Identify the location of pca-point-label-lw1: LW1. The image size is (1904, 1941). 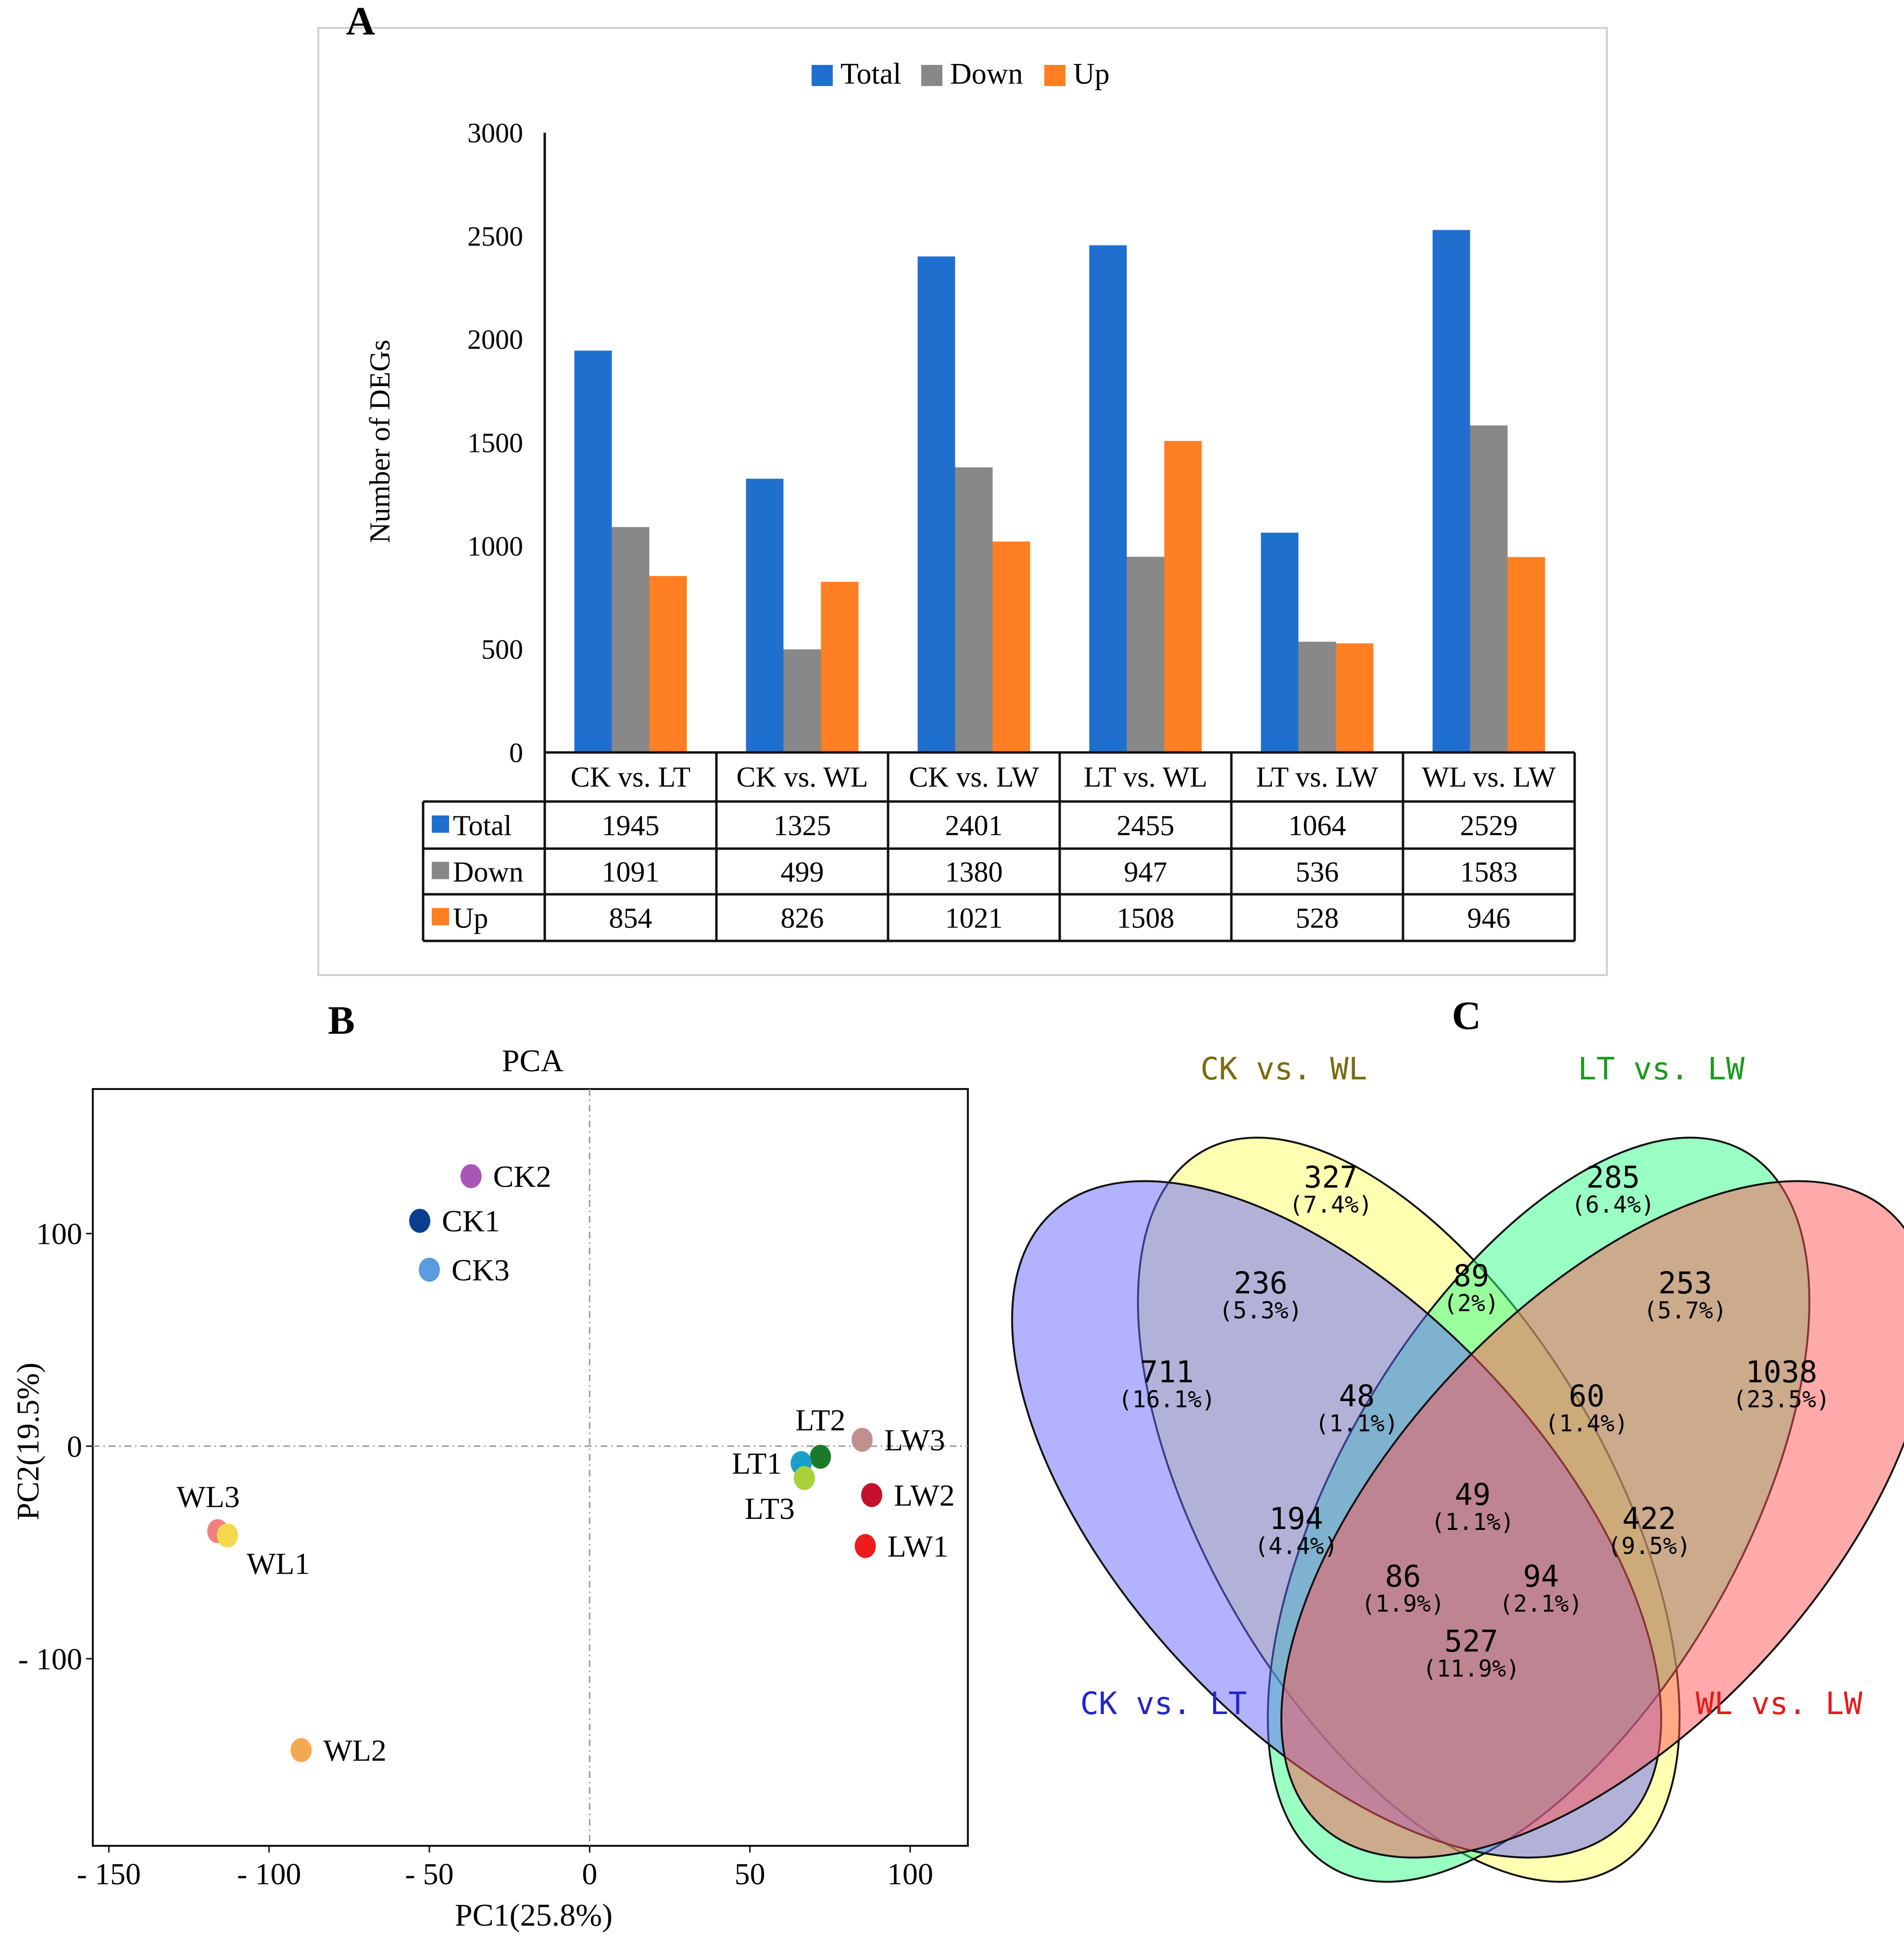
(919, 1547).